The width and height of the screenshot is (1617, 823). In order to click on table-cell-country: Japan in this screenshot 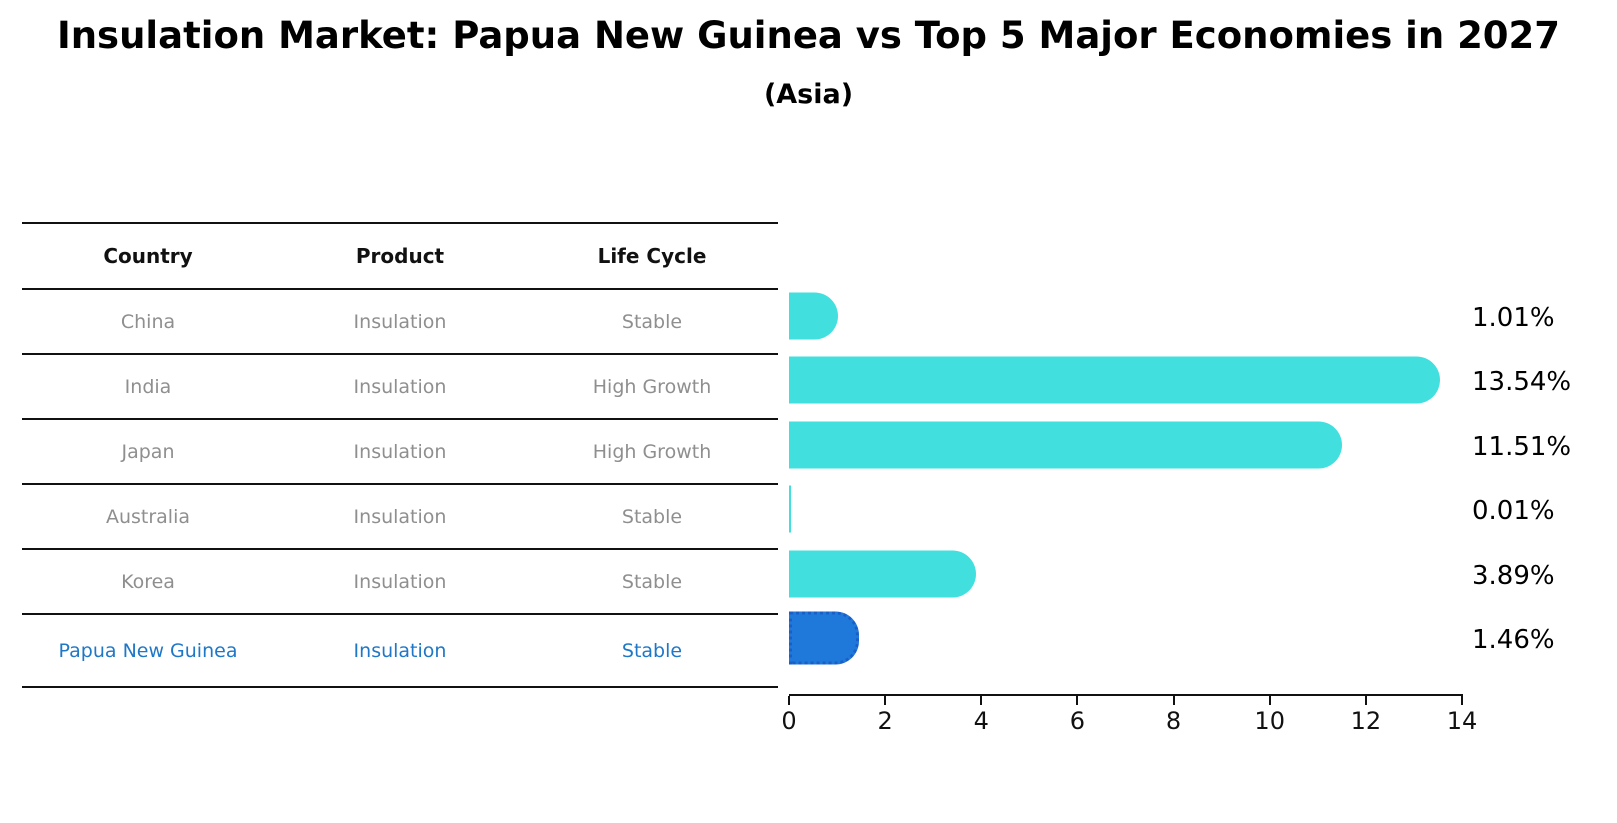, I will do `click(148, 451)`.